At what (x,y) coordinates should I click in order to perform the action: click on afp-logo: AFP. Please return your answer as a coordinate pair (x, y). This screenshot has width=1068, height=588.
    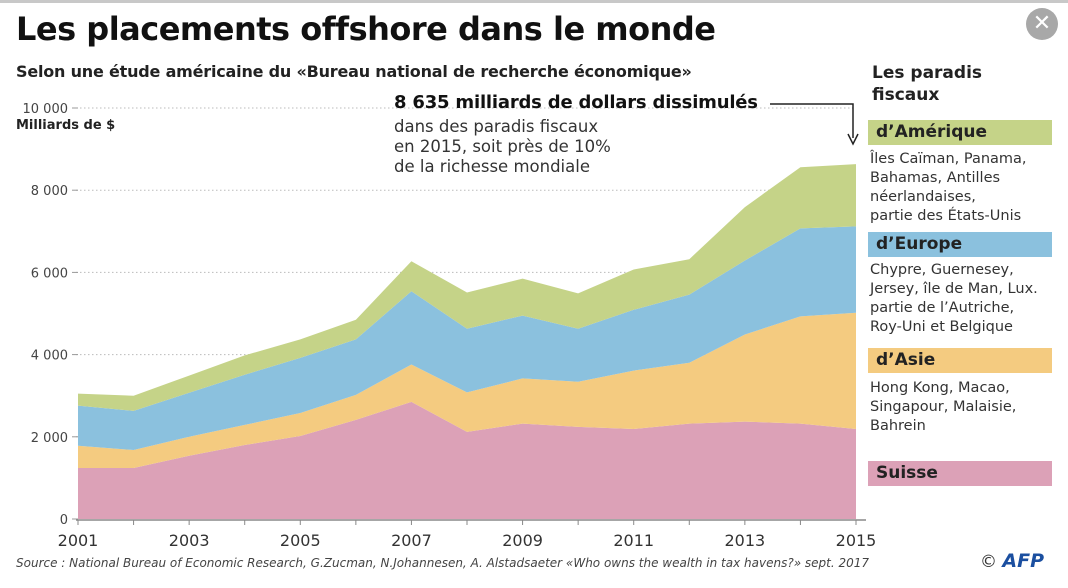
    Looking at the image, I should click on (1023, 561).